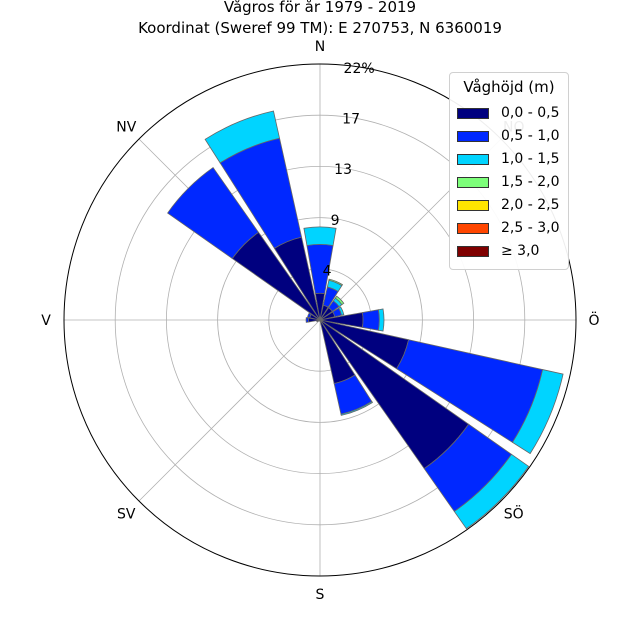  Describe the element at coordinates (351, 120) in the screenshot. I see `radial-tick-label: 17` at that location.